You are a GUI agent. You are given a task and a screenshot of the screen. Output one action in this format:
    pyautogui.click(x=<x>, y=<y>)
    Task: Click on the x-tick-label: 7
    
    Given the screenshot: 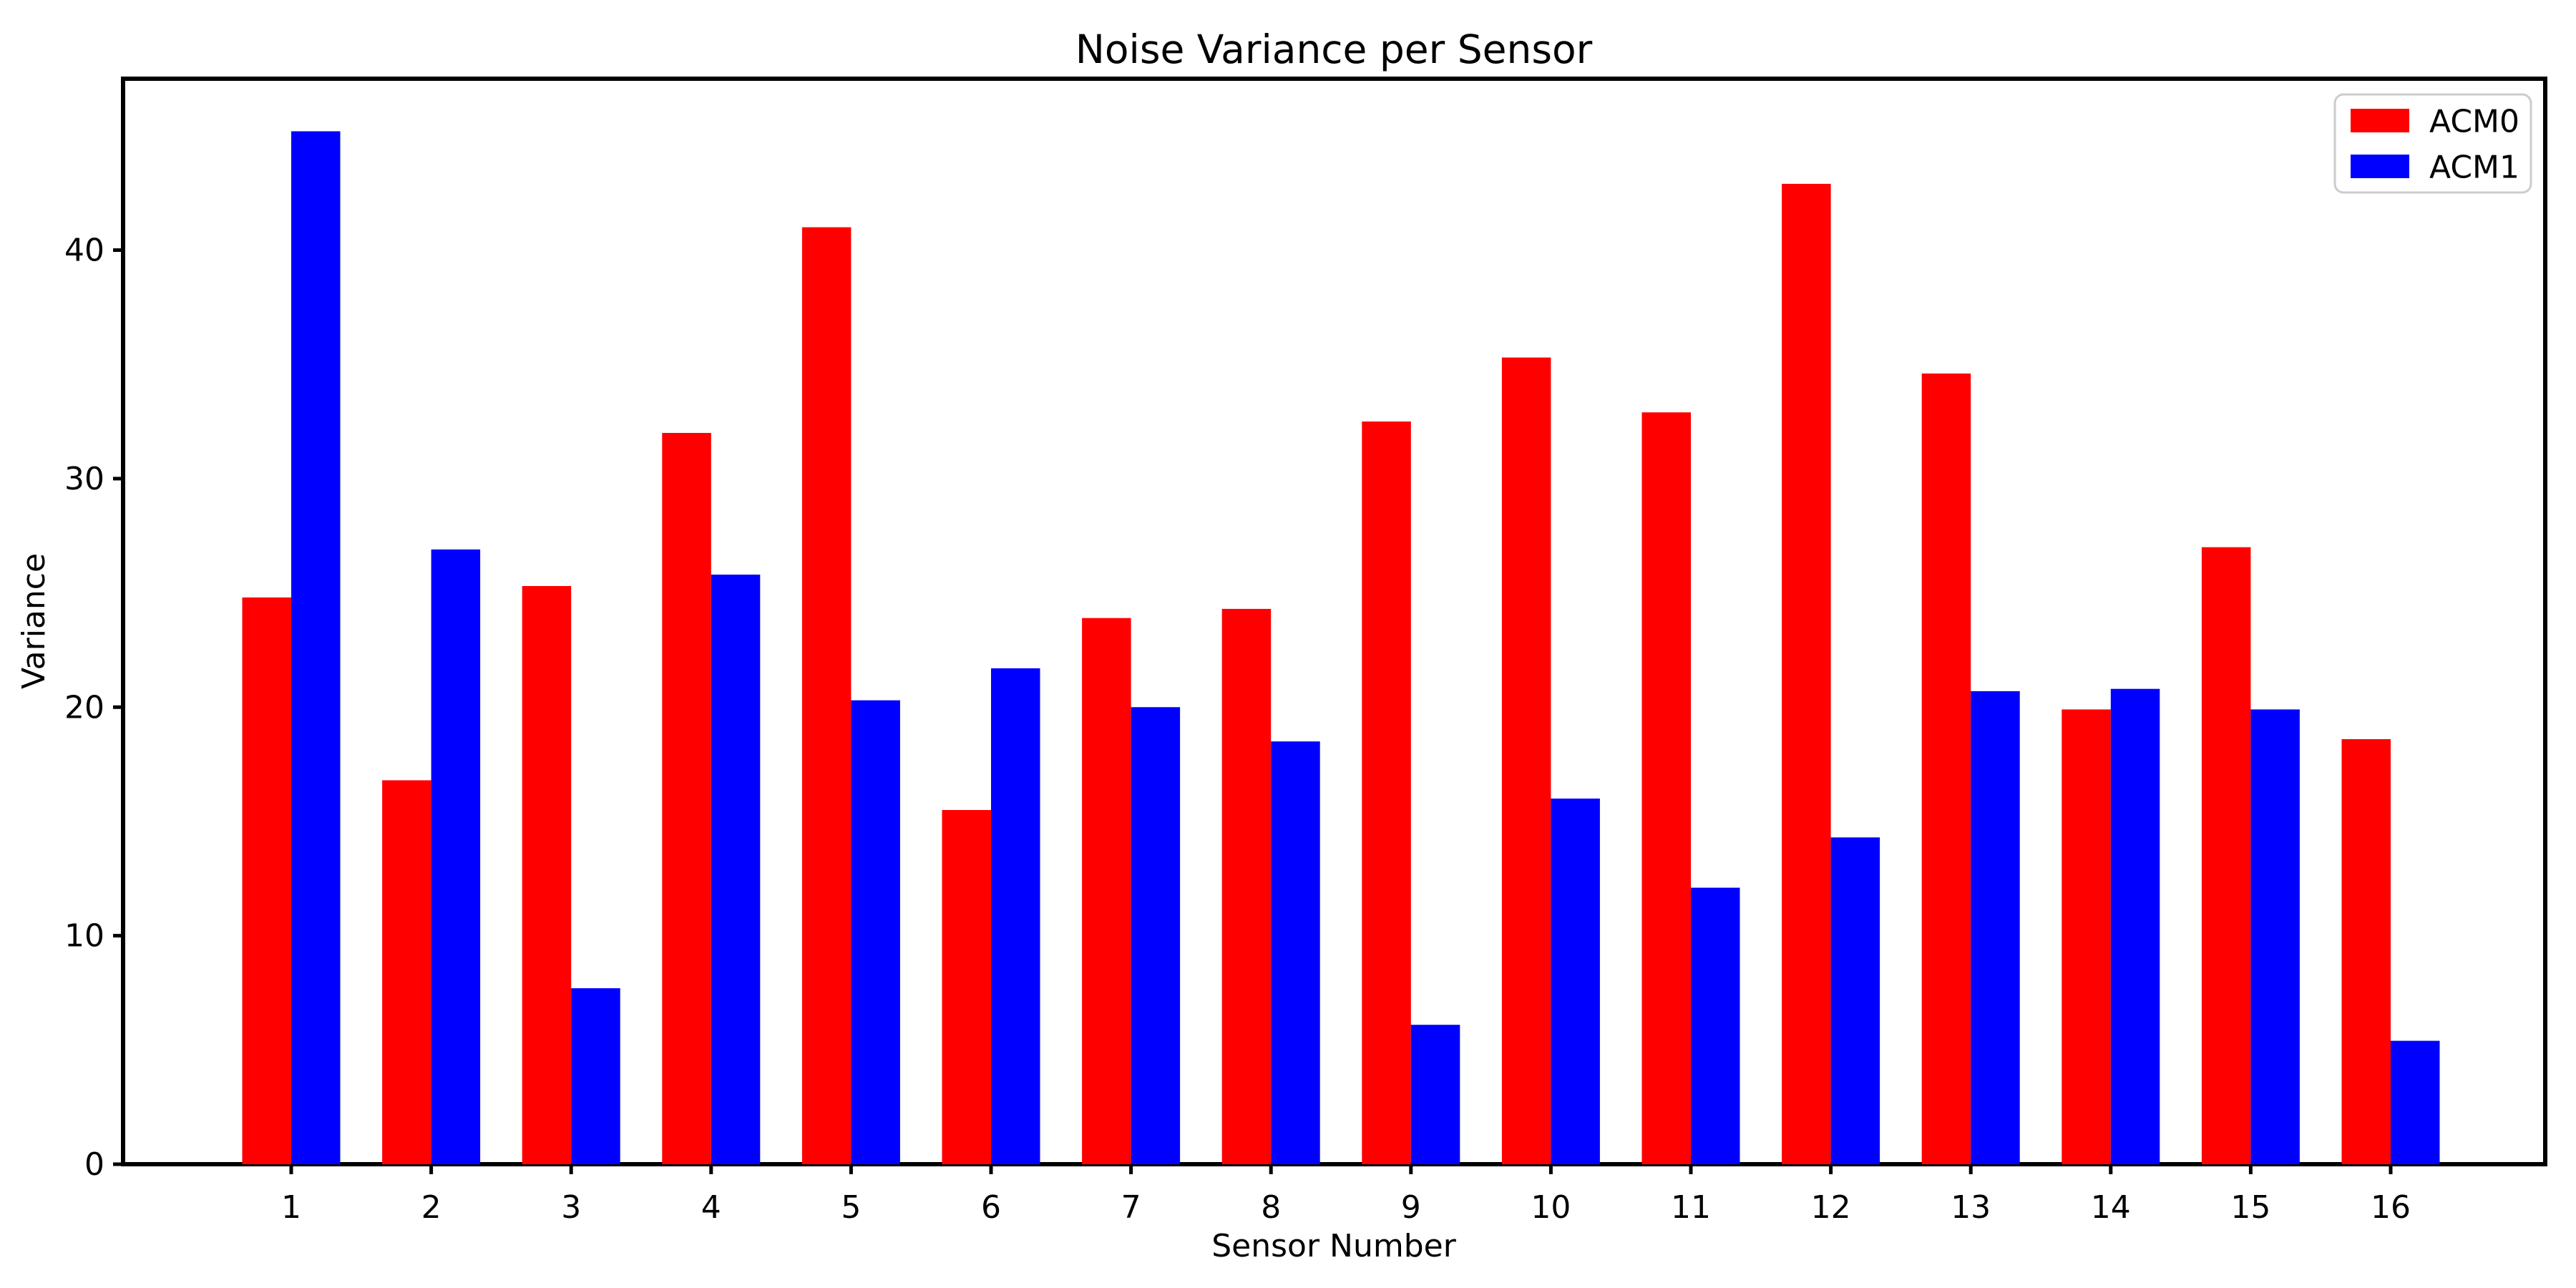 What is the action you would take?
    pyautogui.click(x=1131, y=1207)
    